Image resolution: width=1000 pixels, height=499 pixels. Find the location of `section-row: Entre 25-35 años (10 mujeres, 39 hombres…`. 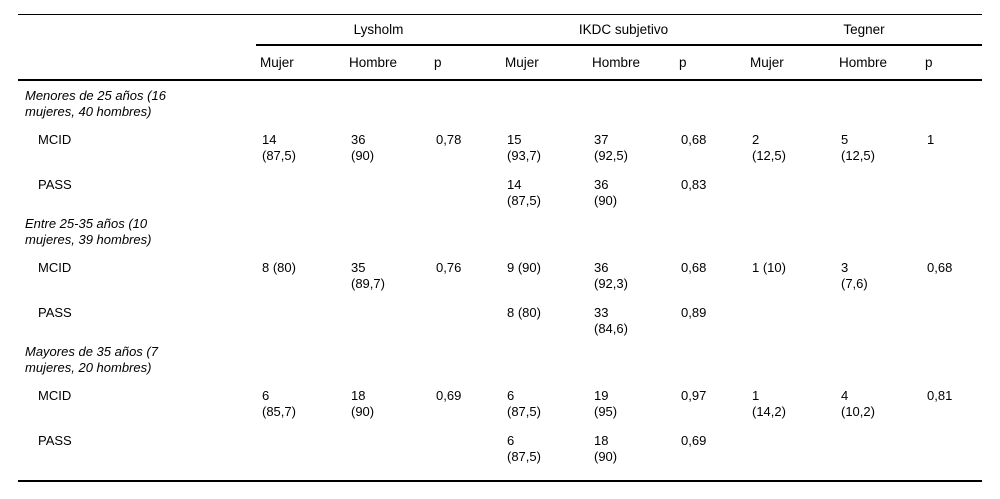

section-row: Entre 25-35 años (10 mujeres, 39 hombres… is located at coordinates (500, 228).